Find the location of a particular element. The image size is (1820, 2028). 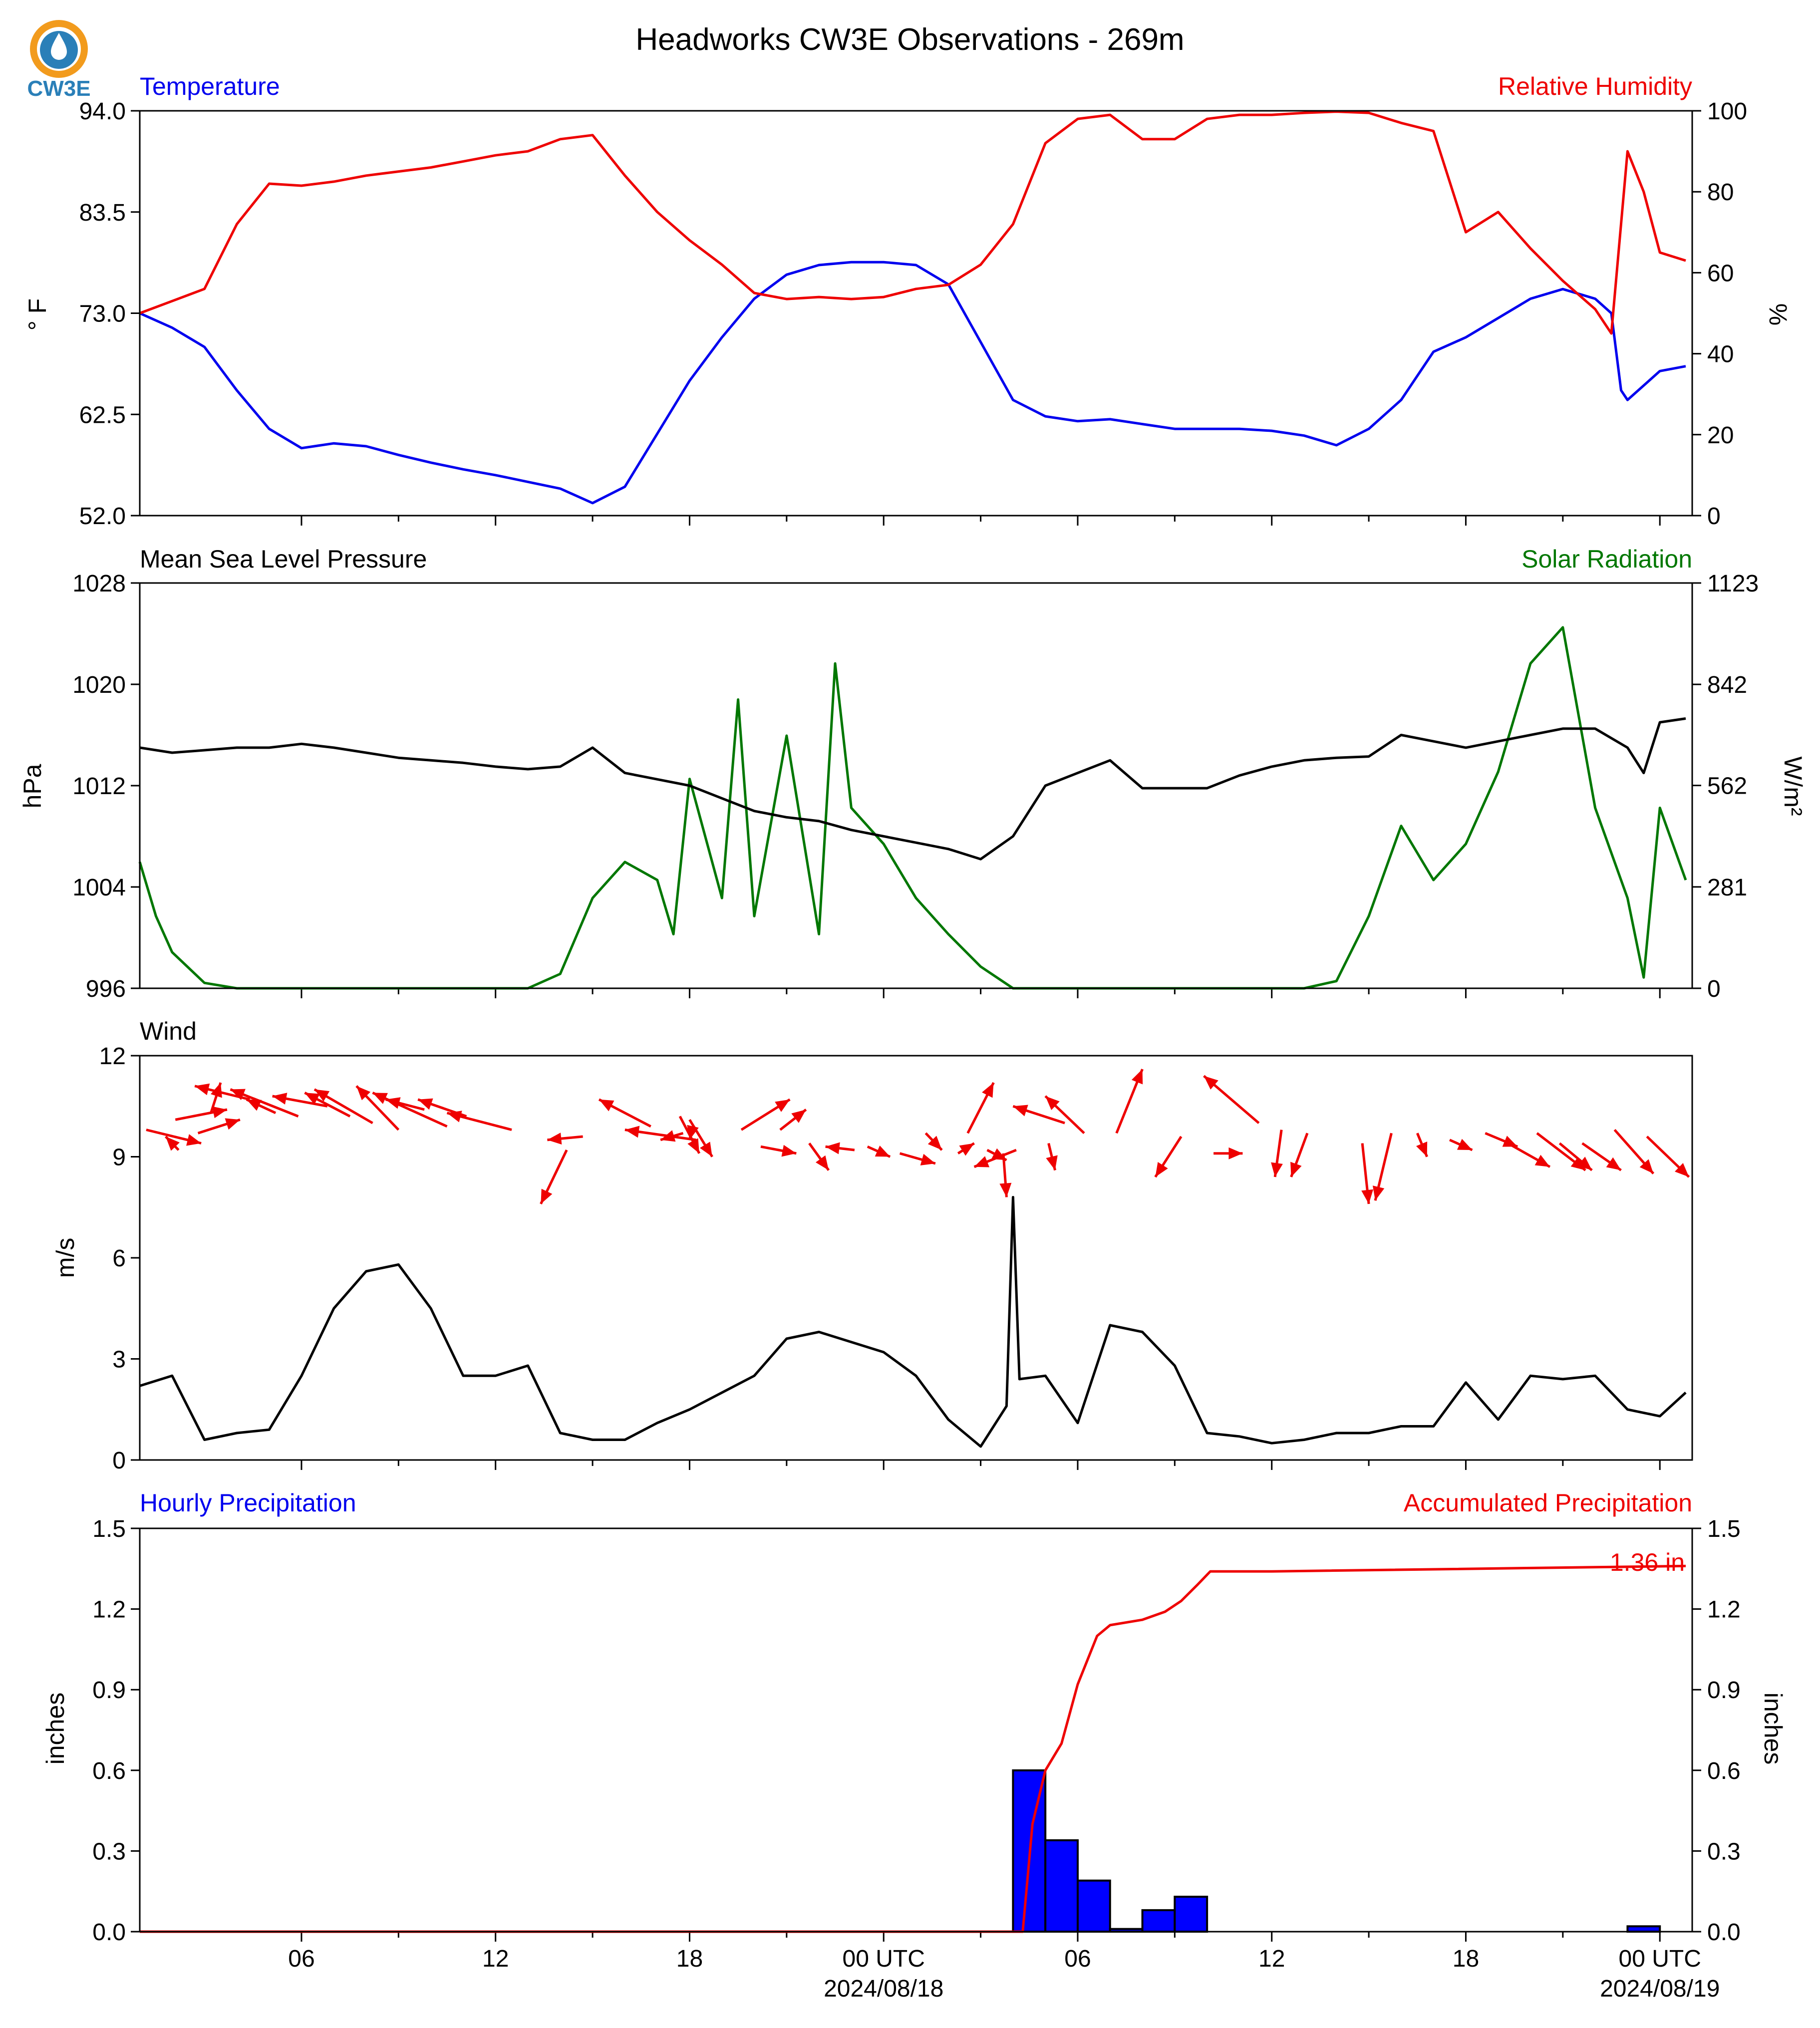

temperature-tick-labels: 52.0 62.5 73.0 83.5 94.0 is located at coordinates (109, 314).